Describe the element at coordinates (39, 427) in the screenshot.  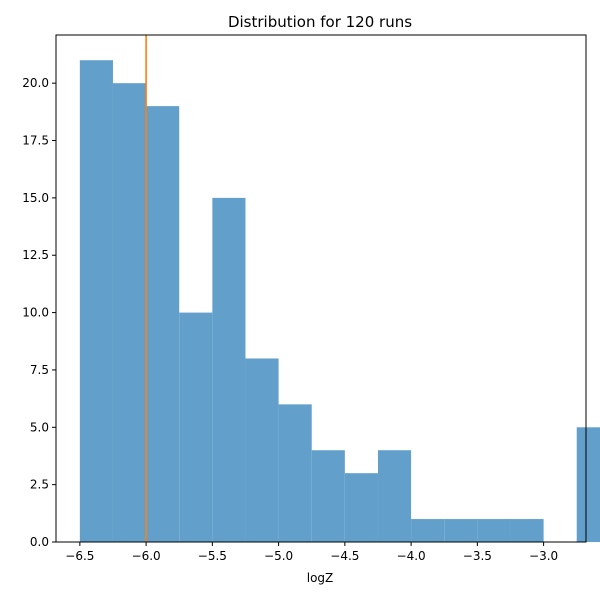
I see `y-tick-label: 5.0` at that location.